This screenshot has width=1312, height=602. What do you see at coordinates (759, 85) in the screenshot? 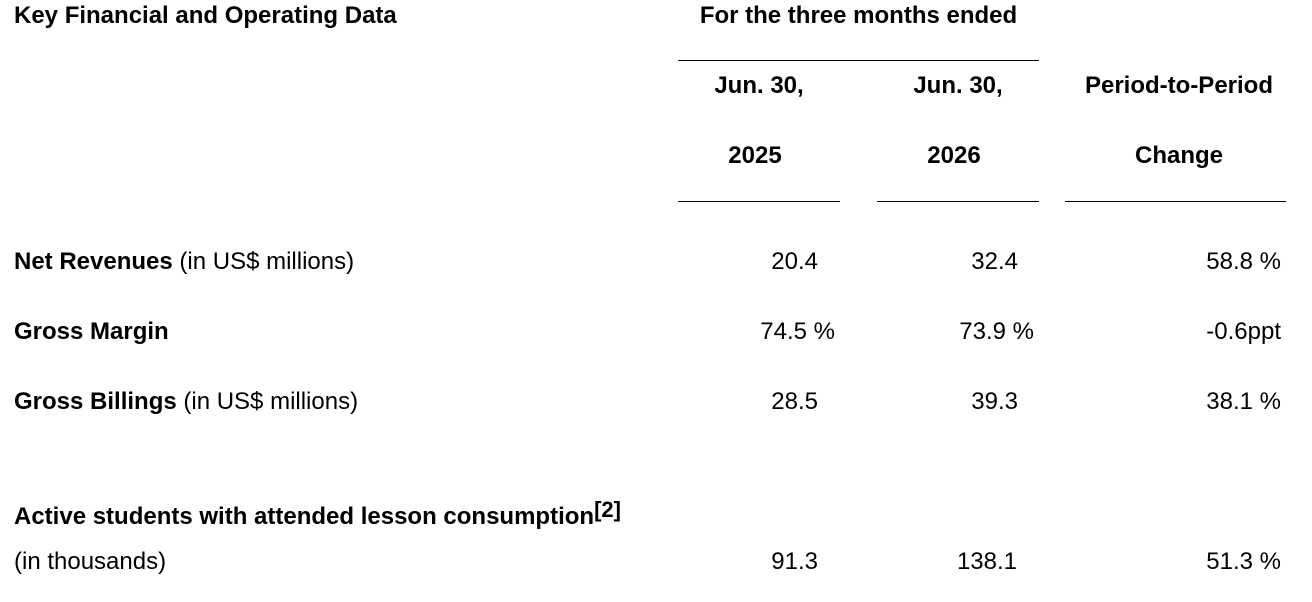
I see `col-2025-header-line1: Jun. 30,` at bounding box center [759, 85].